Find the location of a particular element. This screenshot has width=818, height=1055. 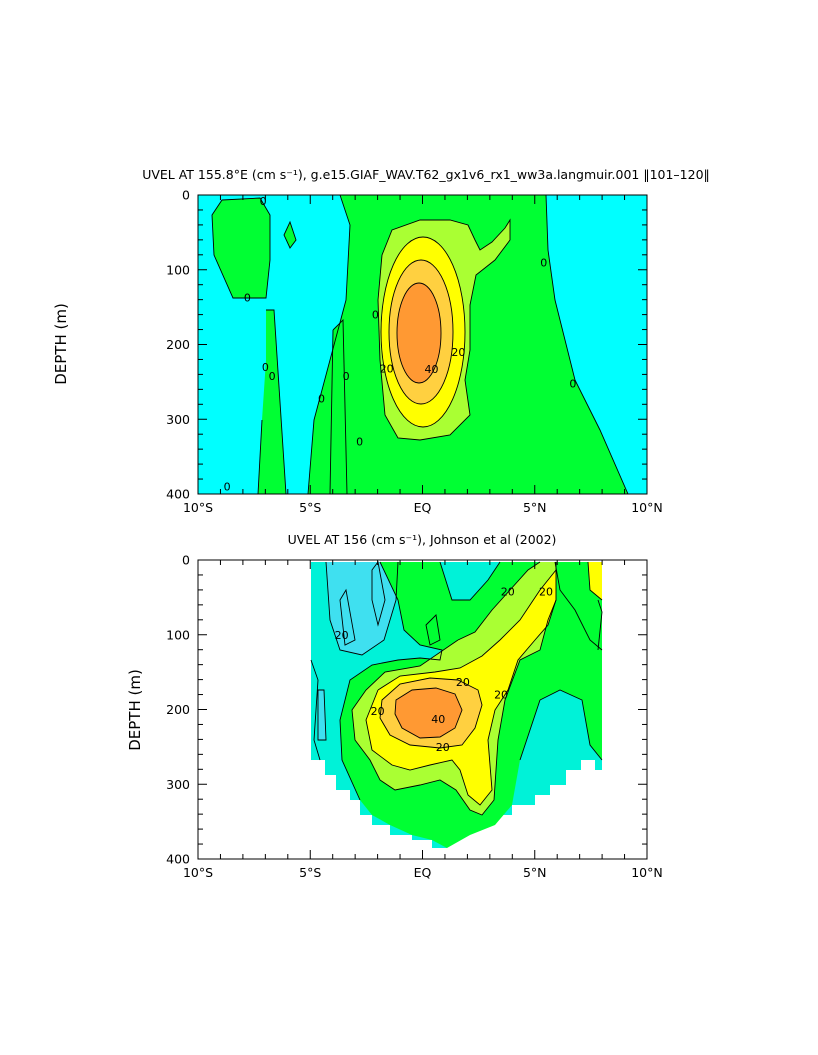

bottom-y-tick-label: 400 is located at coordinates (178, 859).